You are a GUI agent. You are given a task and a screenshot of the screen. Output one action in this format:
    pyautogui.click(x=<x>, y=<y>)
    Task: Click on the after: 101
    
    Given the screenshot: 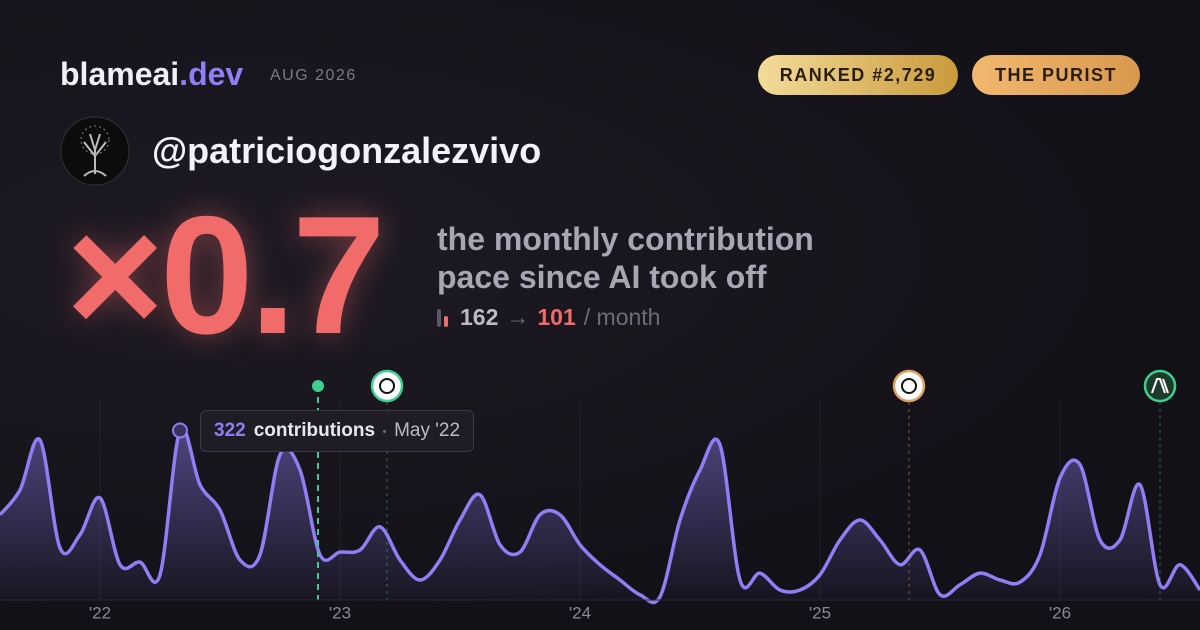 What is the action you would take?
    pyautogui.click(x=556, y=317)
    